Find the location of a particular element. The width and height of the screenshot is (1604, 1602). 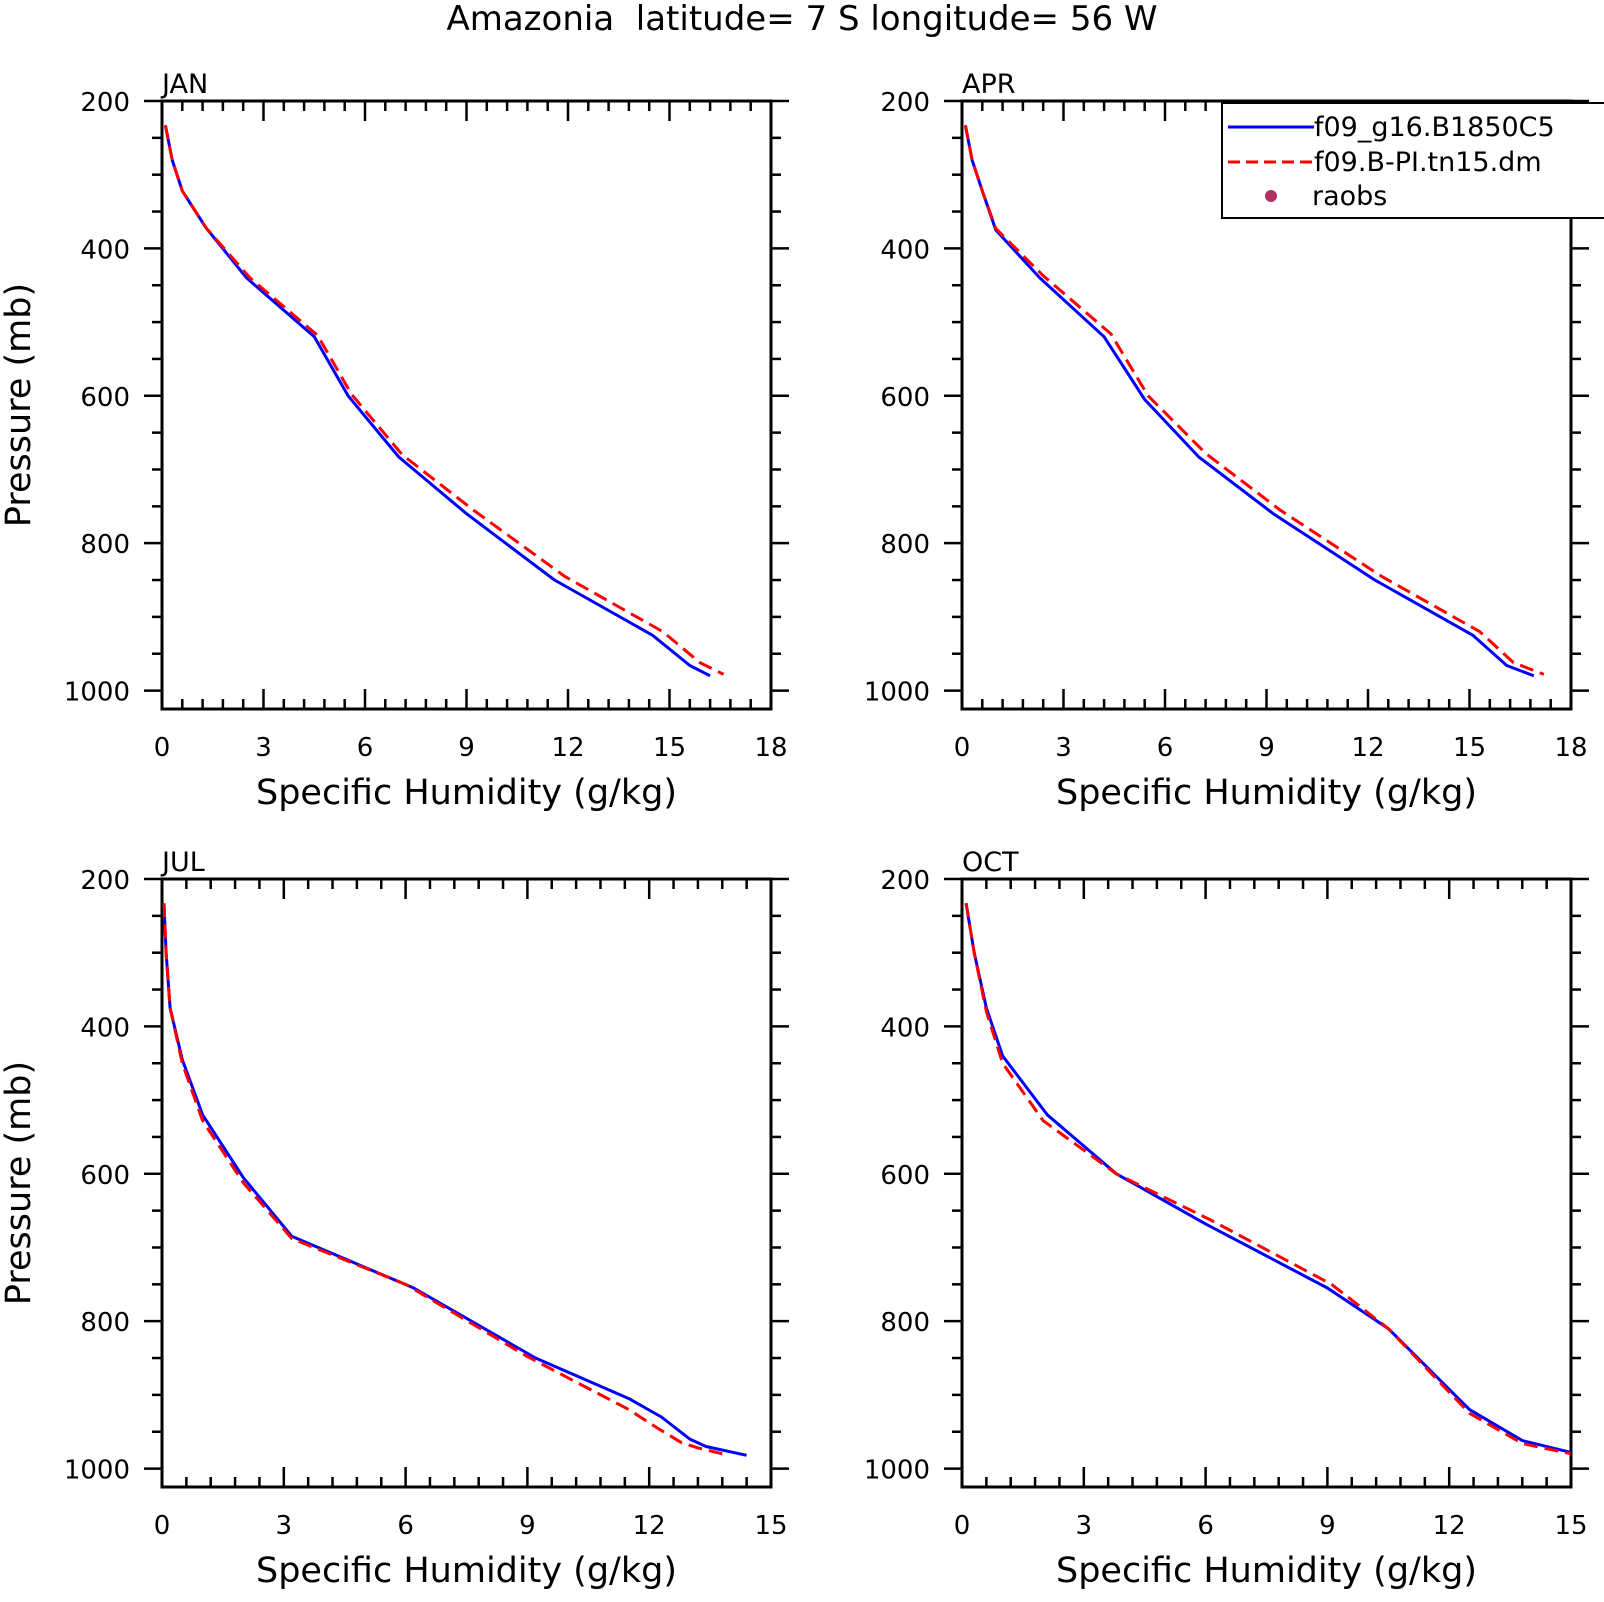

legend-marker-dot is located at coordinates (1271, 196).